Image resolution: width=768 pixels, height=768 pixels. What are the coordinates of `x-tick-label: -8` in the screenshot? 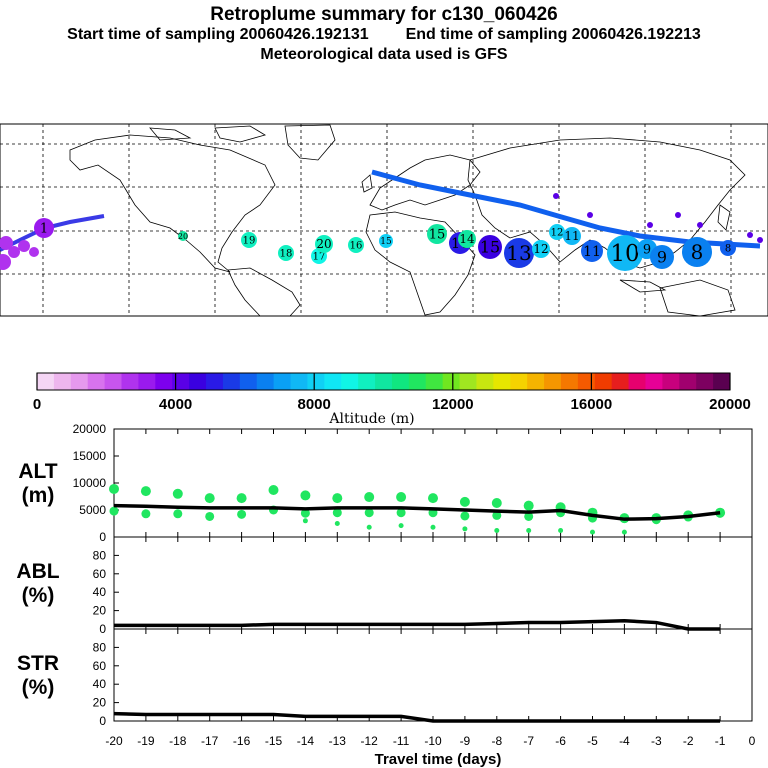 It's located at (496, 741).